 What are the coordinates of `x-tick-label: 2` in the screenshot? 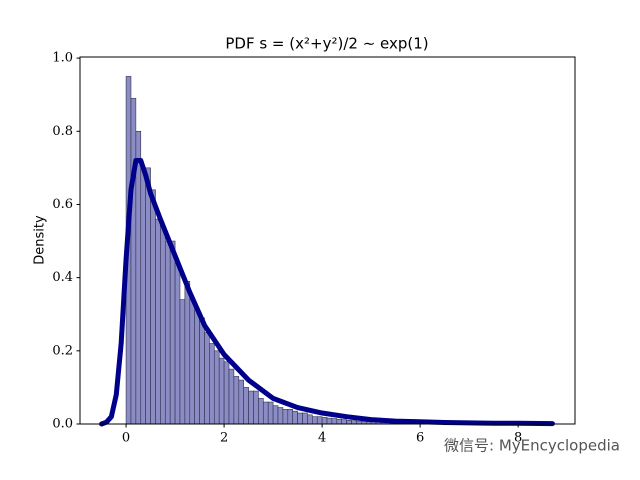 It's located at (224, 438).